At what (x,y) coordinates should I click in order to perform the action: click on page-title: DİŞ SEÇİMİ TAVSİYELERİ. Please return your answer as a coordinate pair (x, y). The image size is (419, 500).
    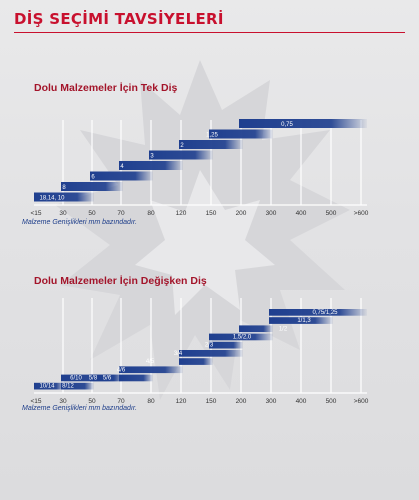
    Looking at the image, I should click on (119, 19).